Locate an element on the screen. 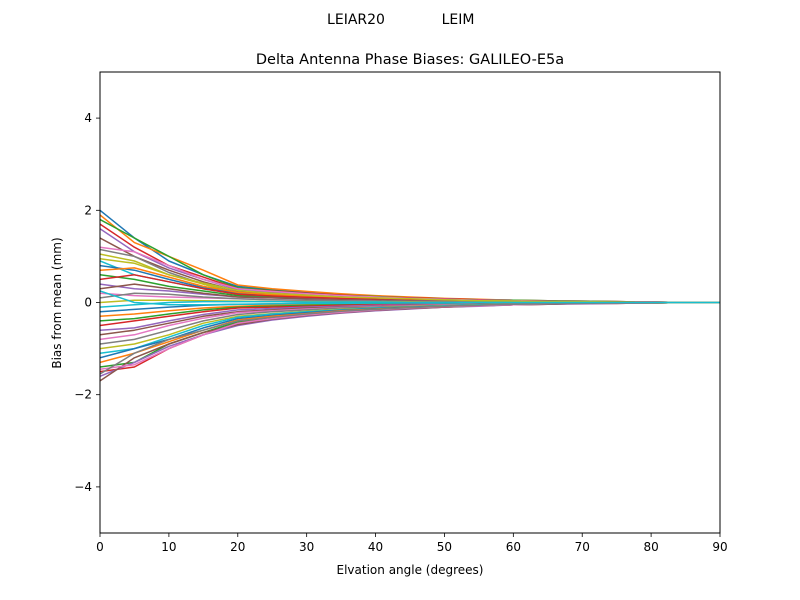 The height and width of the screenshot is (600, 800). x-axis: 0 10 20 30 40 50 60 70 80 90 is located at coordinates (412, 543).